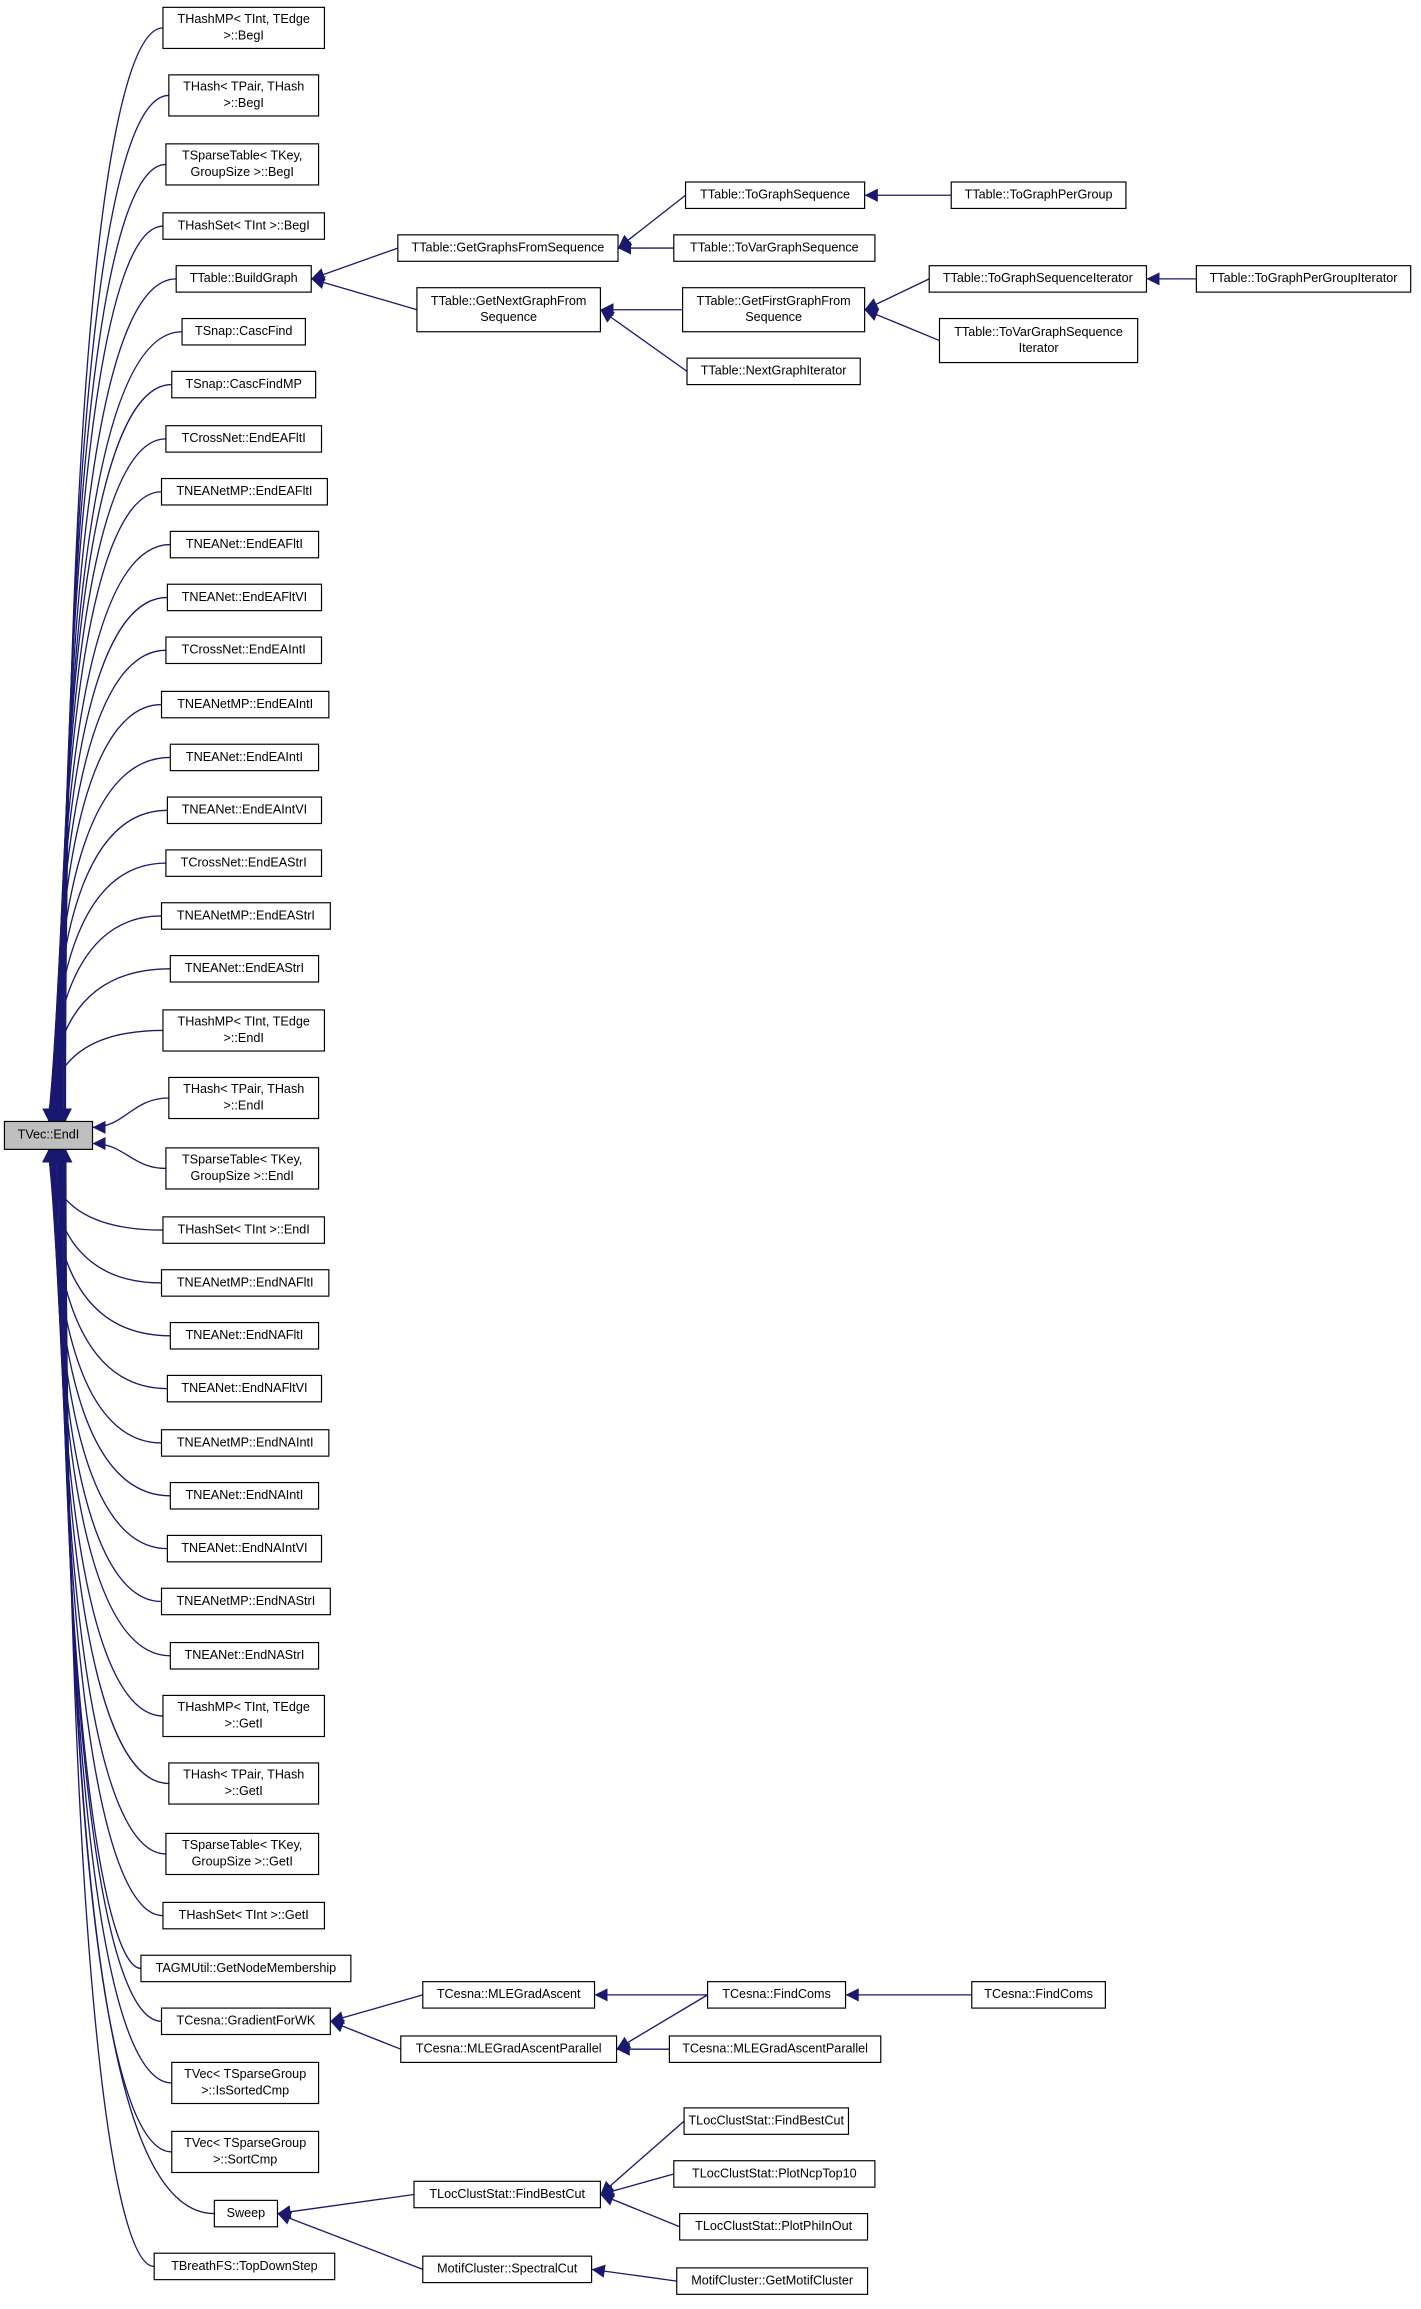 The image size is (1421, 2309). I want to click on node-label: TCesna::MLEGradAscentParallel, so click(509, 2049).